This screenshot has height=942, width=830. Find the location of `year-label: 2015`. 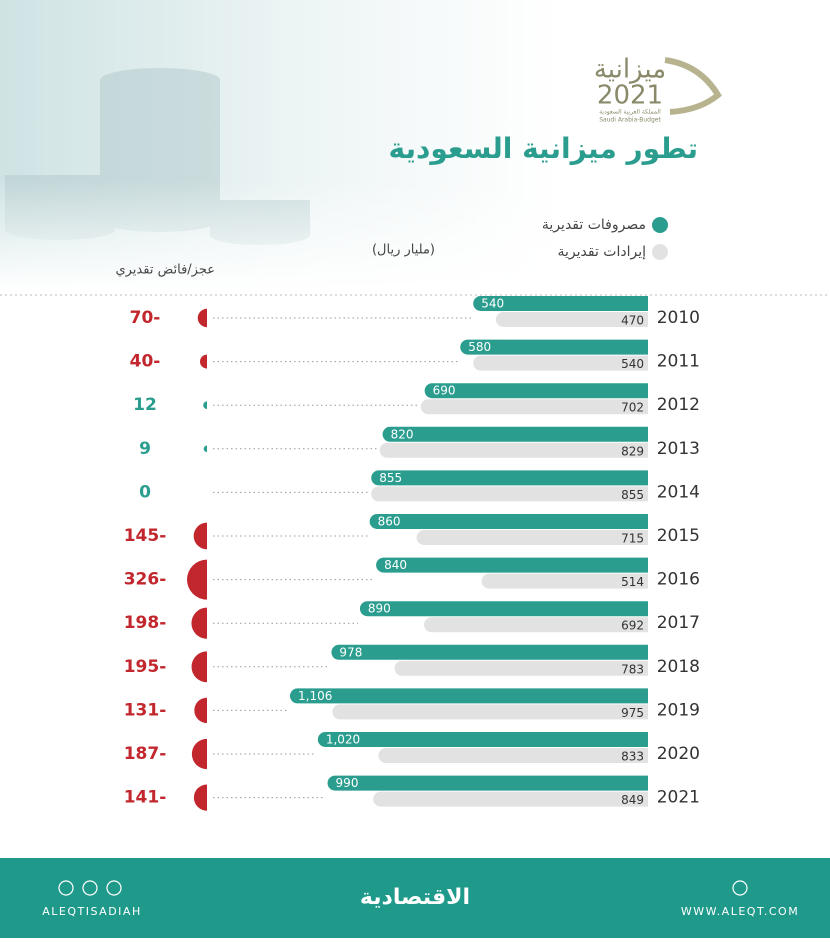

year-label: 2015 is located at coordinates (678, 536).